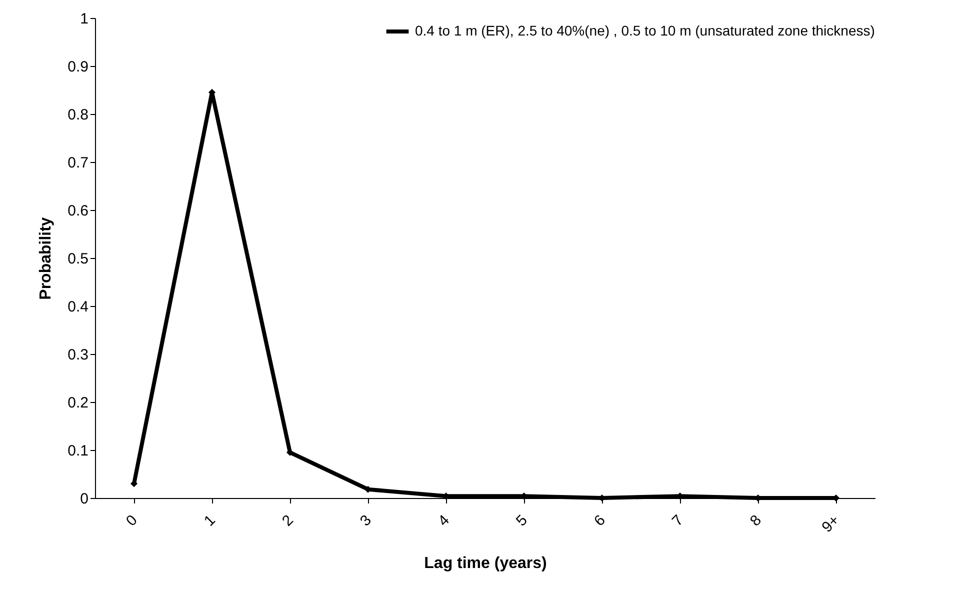 The width and height of the screenshot is (955, 612). I want to click on y-tick-label: 1, so click(84, 19).